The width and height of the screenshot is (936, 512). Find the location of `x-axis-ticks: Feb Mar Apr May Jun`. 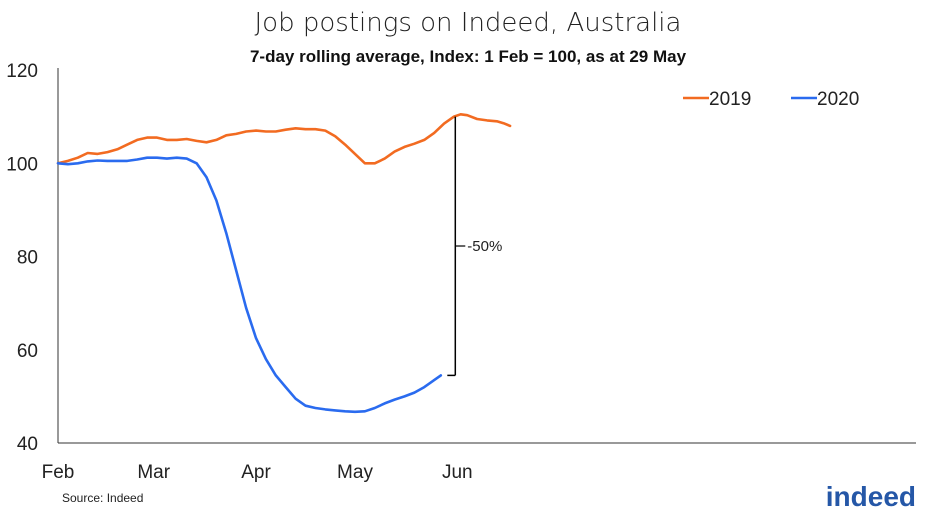

x-axis-ticks: Feb Mar Apr May Jun is located at coordinates (257, 472).